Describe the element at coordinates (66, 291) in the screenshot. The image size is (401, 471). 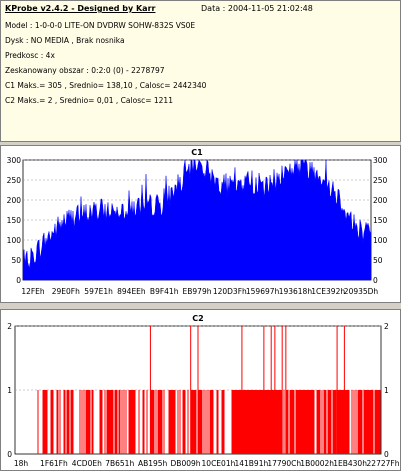
I see `c1-xtick: 29E0Fh` at that location.